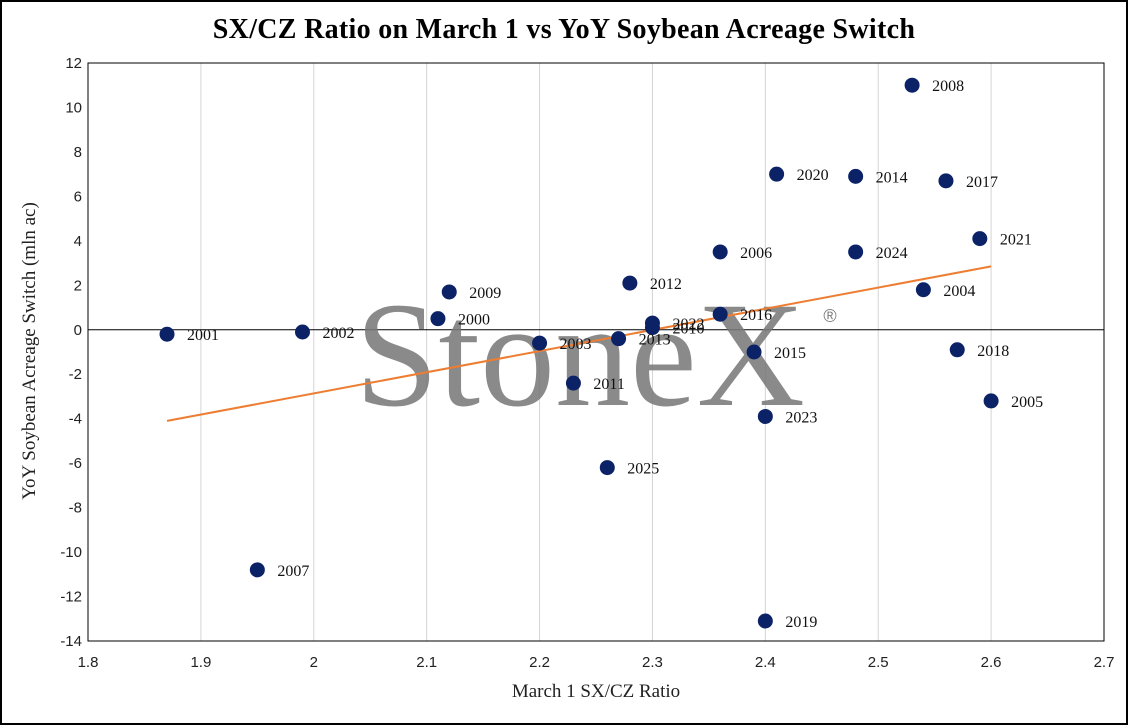 This screenshot has width=1128, height=725. What do you see at coordinates (688, 324) in the screenshot?
I see `point-label-2022: 2022` at bounding box center [688, 324].